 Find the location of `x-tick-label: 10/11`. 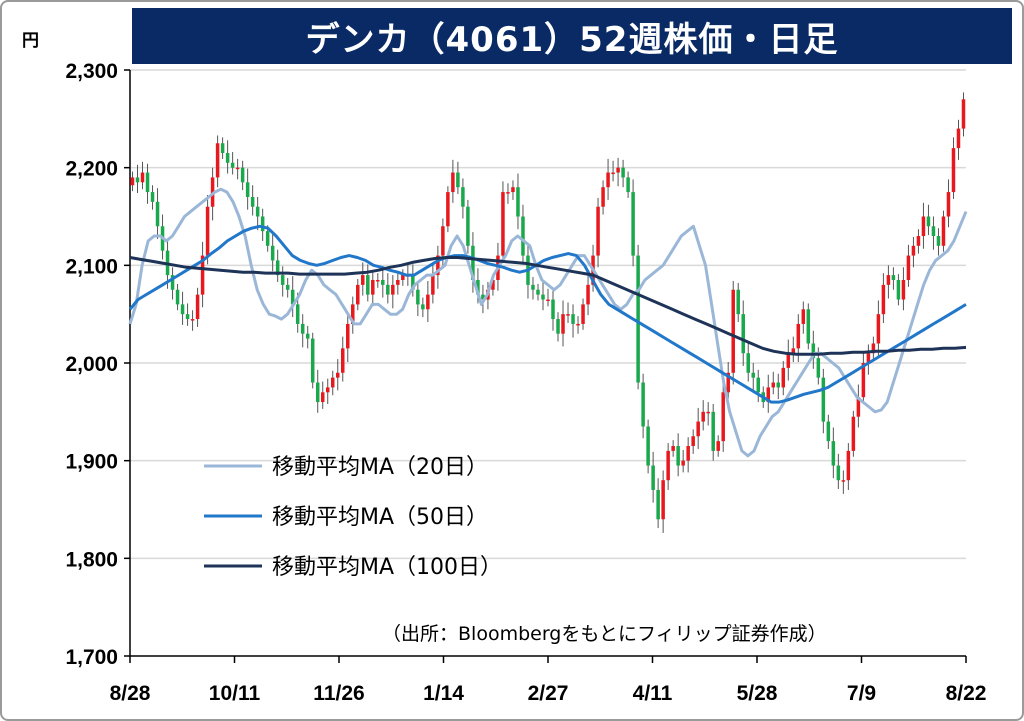

x-tick-label: 10/11 is located at coordinates (235, 693).